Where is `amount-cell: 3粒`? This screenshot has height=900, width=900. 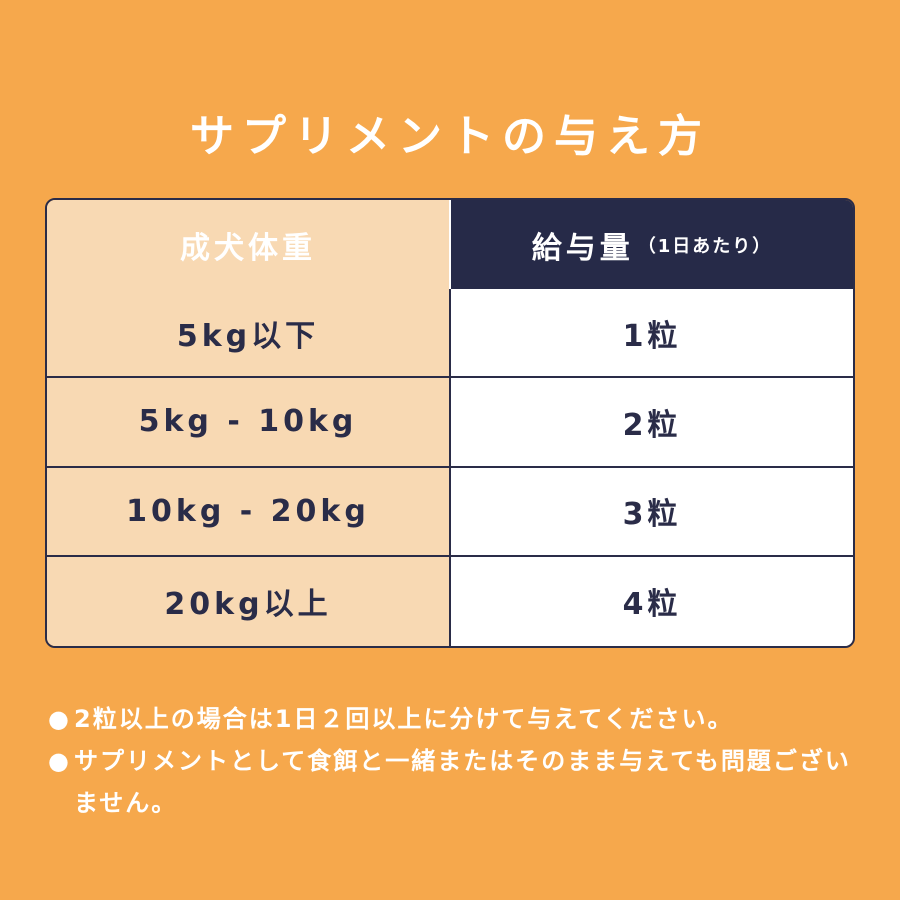 amount-cell: 3粒 is located at coordinates (652, 512).